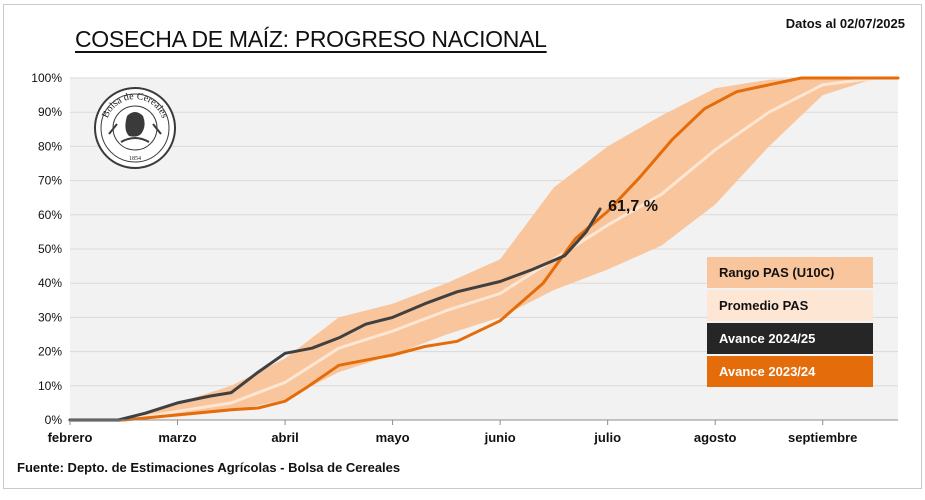 The height and width of the screenshot is (500, 925). What do you see at coordinates (50, 352) in the screenshot?
I see `y-tick-label: 20%` at bounding box center [50, 352].